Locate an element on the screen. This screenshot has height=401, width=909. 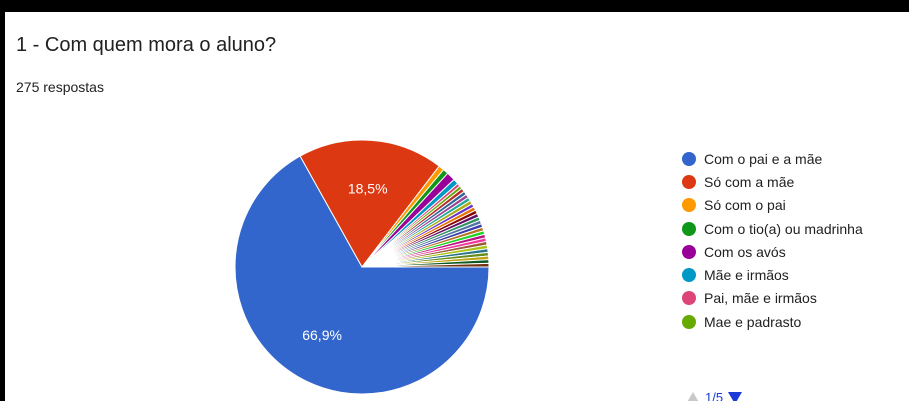
legend-item: Só com a mãe is located at coordinates (795, 181).